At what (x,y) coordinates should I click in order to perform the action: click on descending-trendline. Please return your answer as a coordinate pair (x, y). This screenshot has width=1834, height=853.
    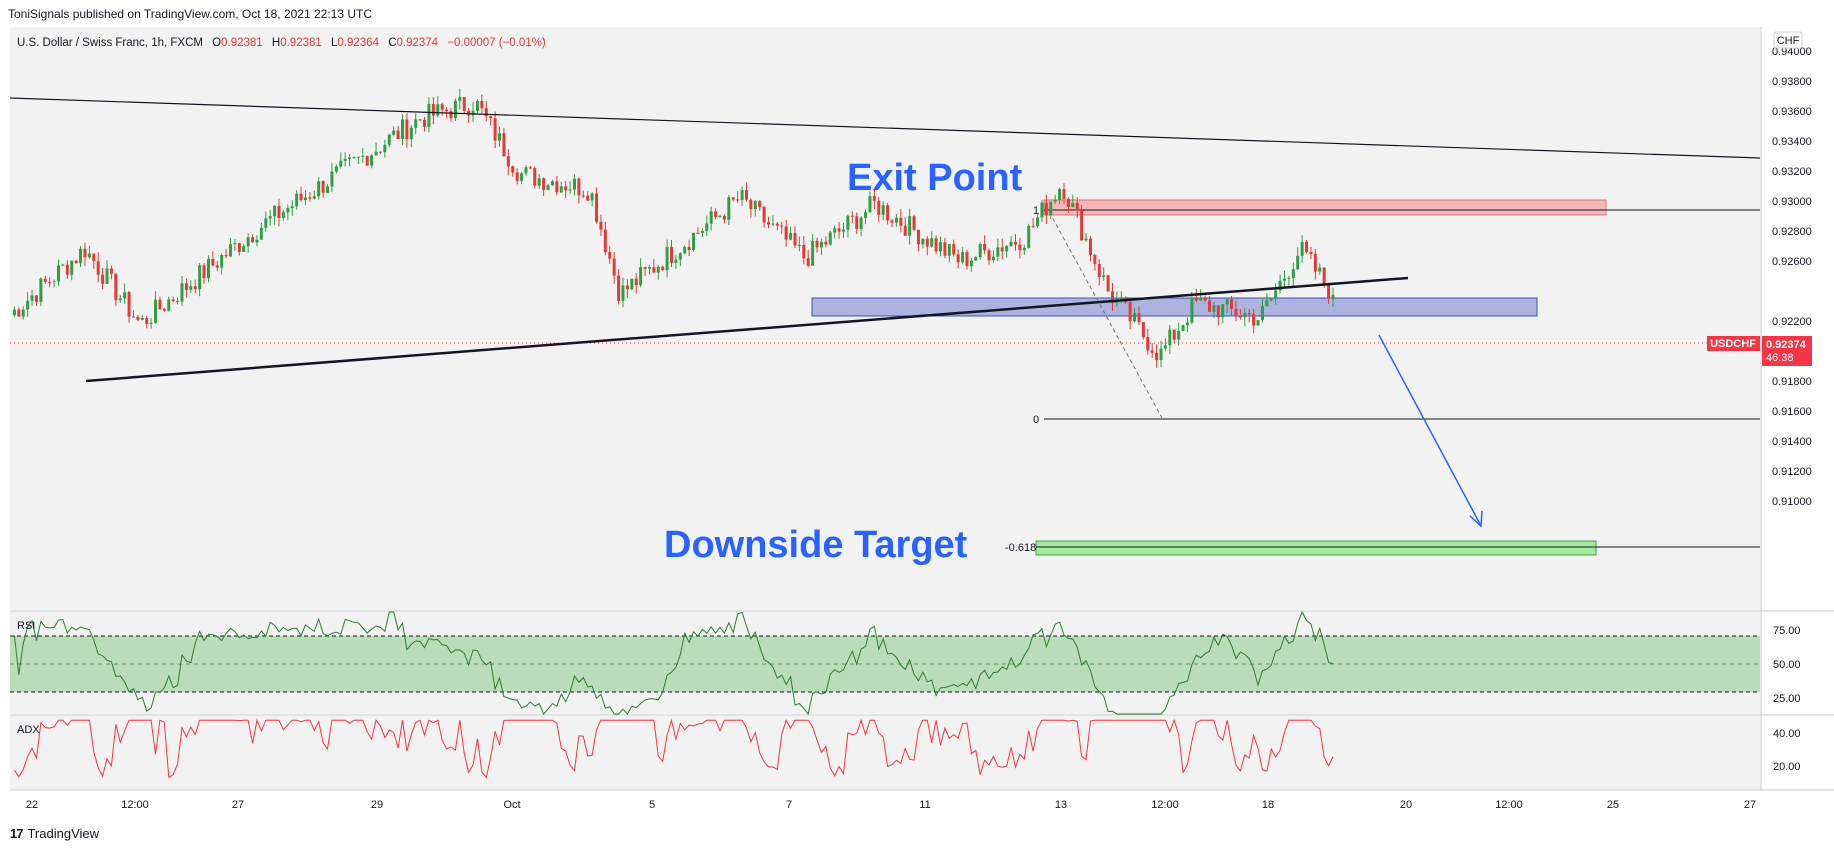
    Looking at the image, I should click on (885, 128).